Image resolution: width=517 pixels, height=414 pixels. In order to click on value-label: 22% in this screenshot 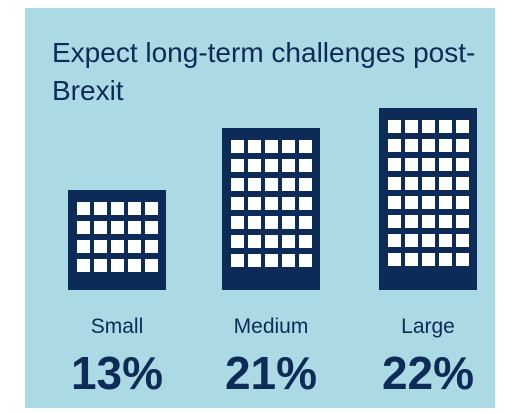, I will do `click(428, 373)`.